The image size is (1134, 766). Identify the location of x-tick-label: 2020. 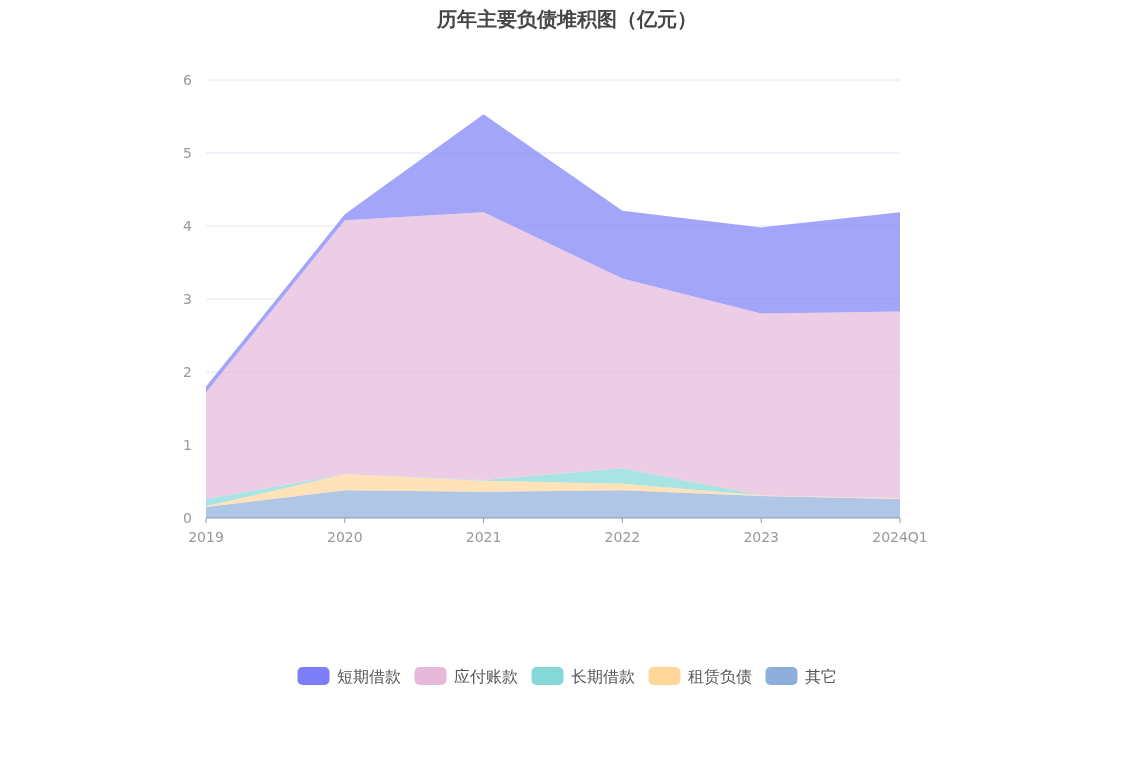
(344, 537).